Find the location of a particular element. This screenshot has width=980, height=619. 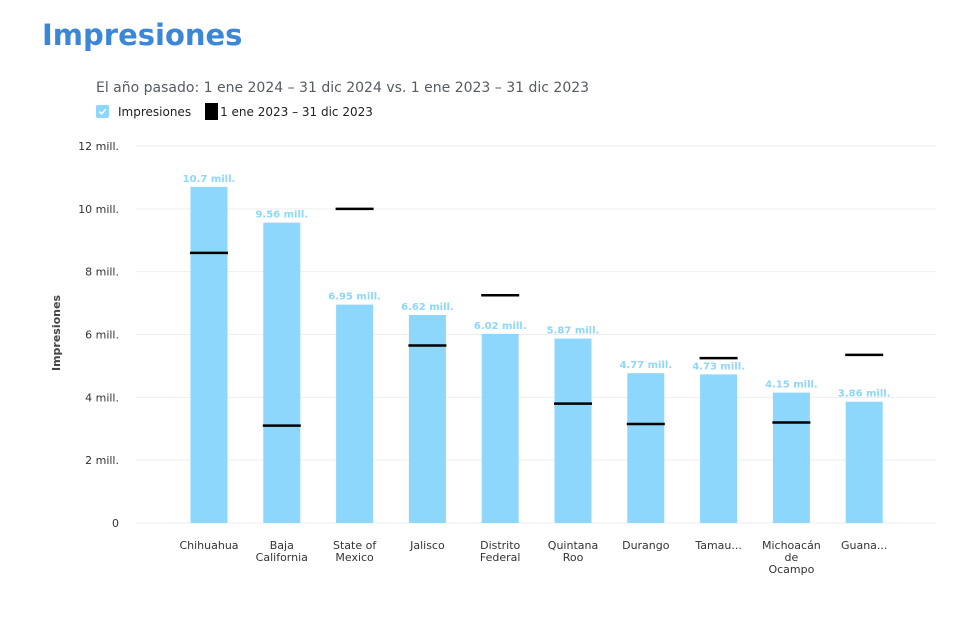

page-title: Impresiones is located at coordinates (142, 35).